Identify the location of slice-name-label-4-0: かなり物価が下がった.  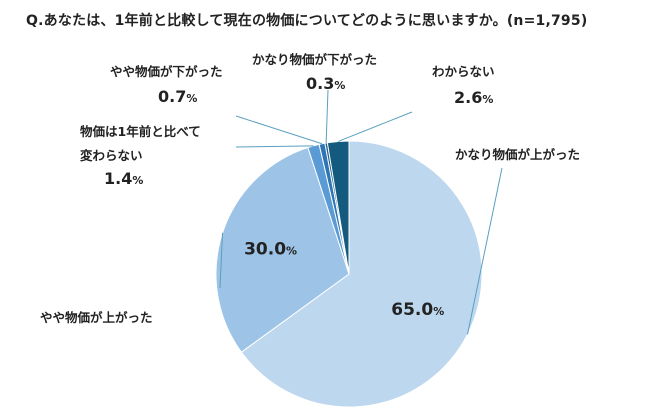
(314, 59).